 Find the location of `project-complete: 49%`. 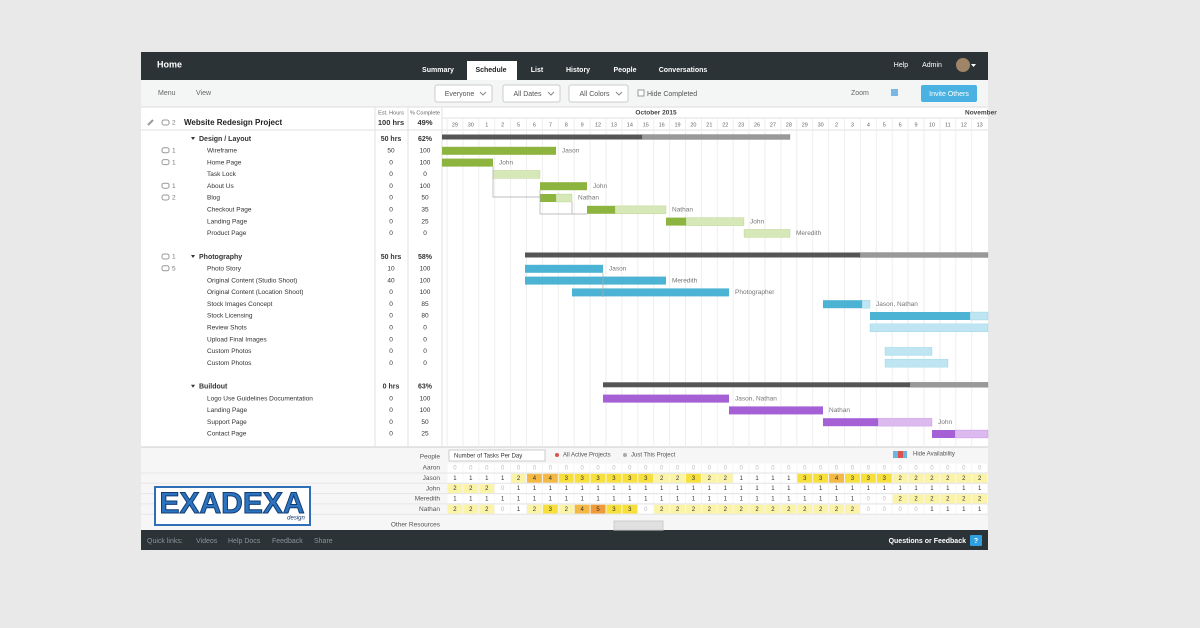

project-complete: 49% is located at coordinates (424, 122).